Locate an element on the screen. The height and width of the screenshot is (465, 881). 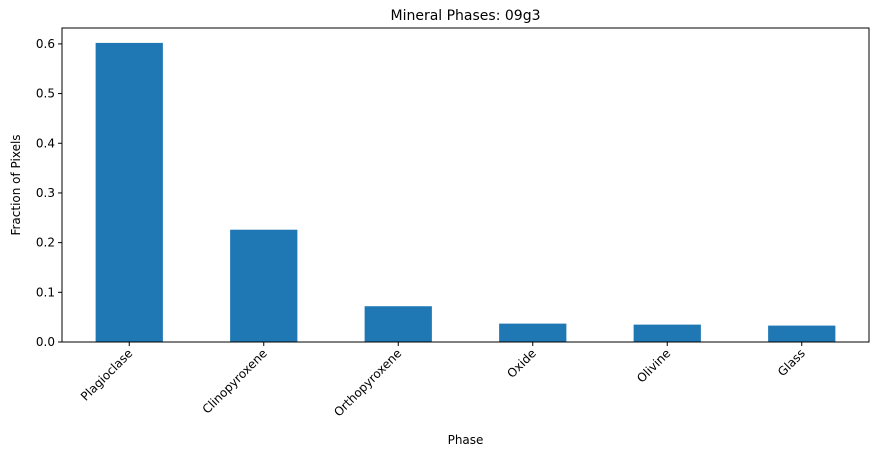
x-tick-label-glass: Glass is located at coordinates (791, 362).